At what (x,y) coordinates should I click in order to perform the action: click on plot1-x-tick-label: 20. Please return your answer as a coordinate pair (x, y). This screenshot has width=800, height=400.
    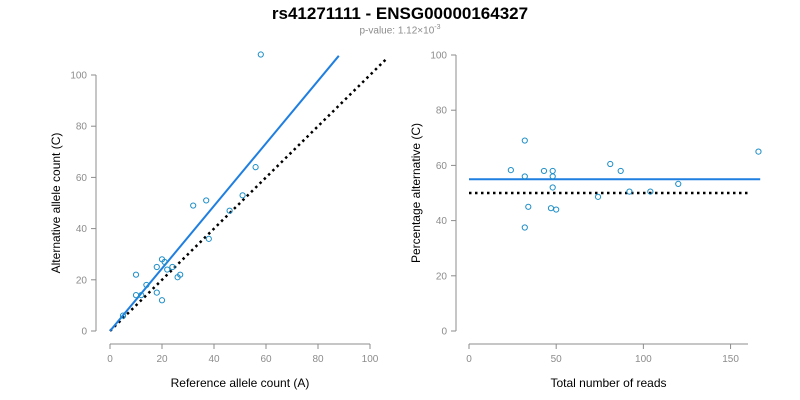
    Looking at the image, I should click on (162, 359).